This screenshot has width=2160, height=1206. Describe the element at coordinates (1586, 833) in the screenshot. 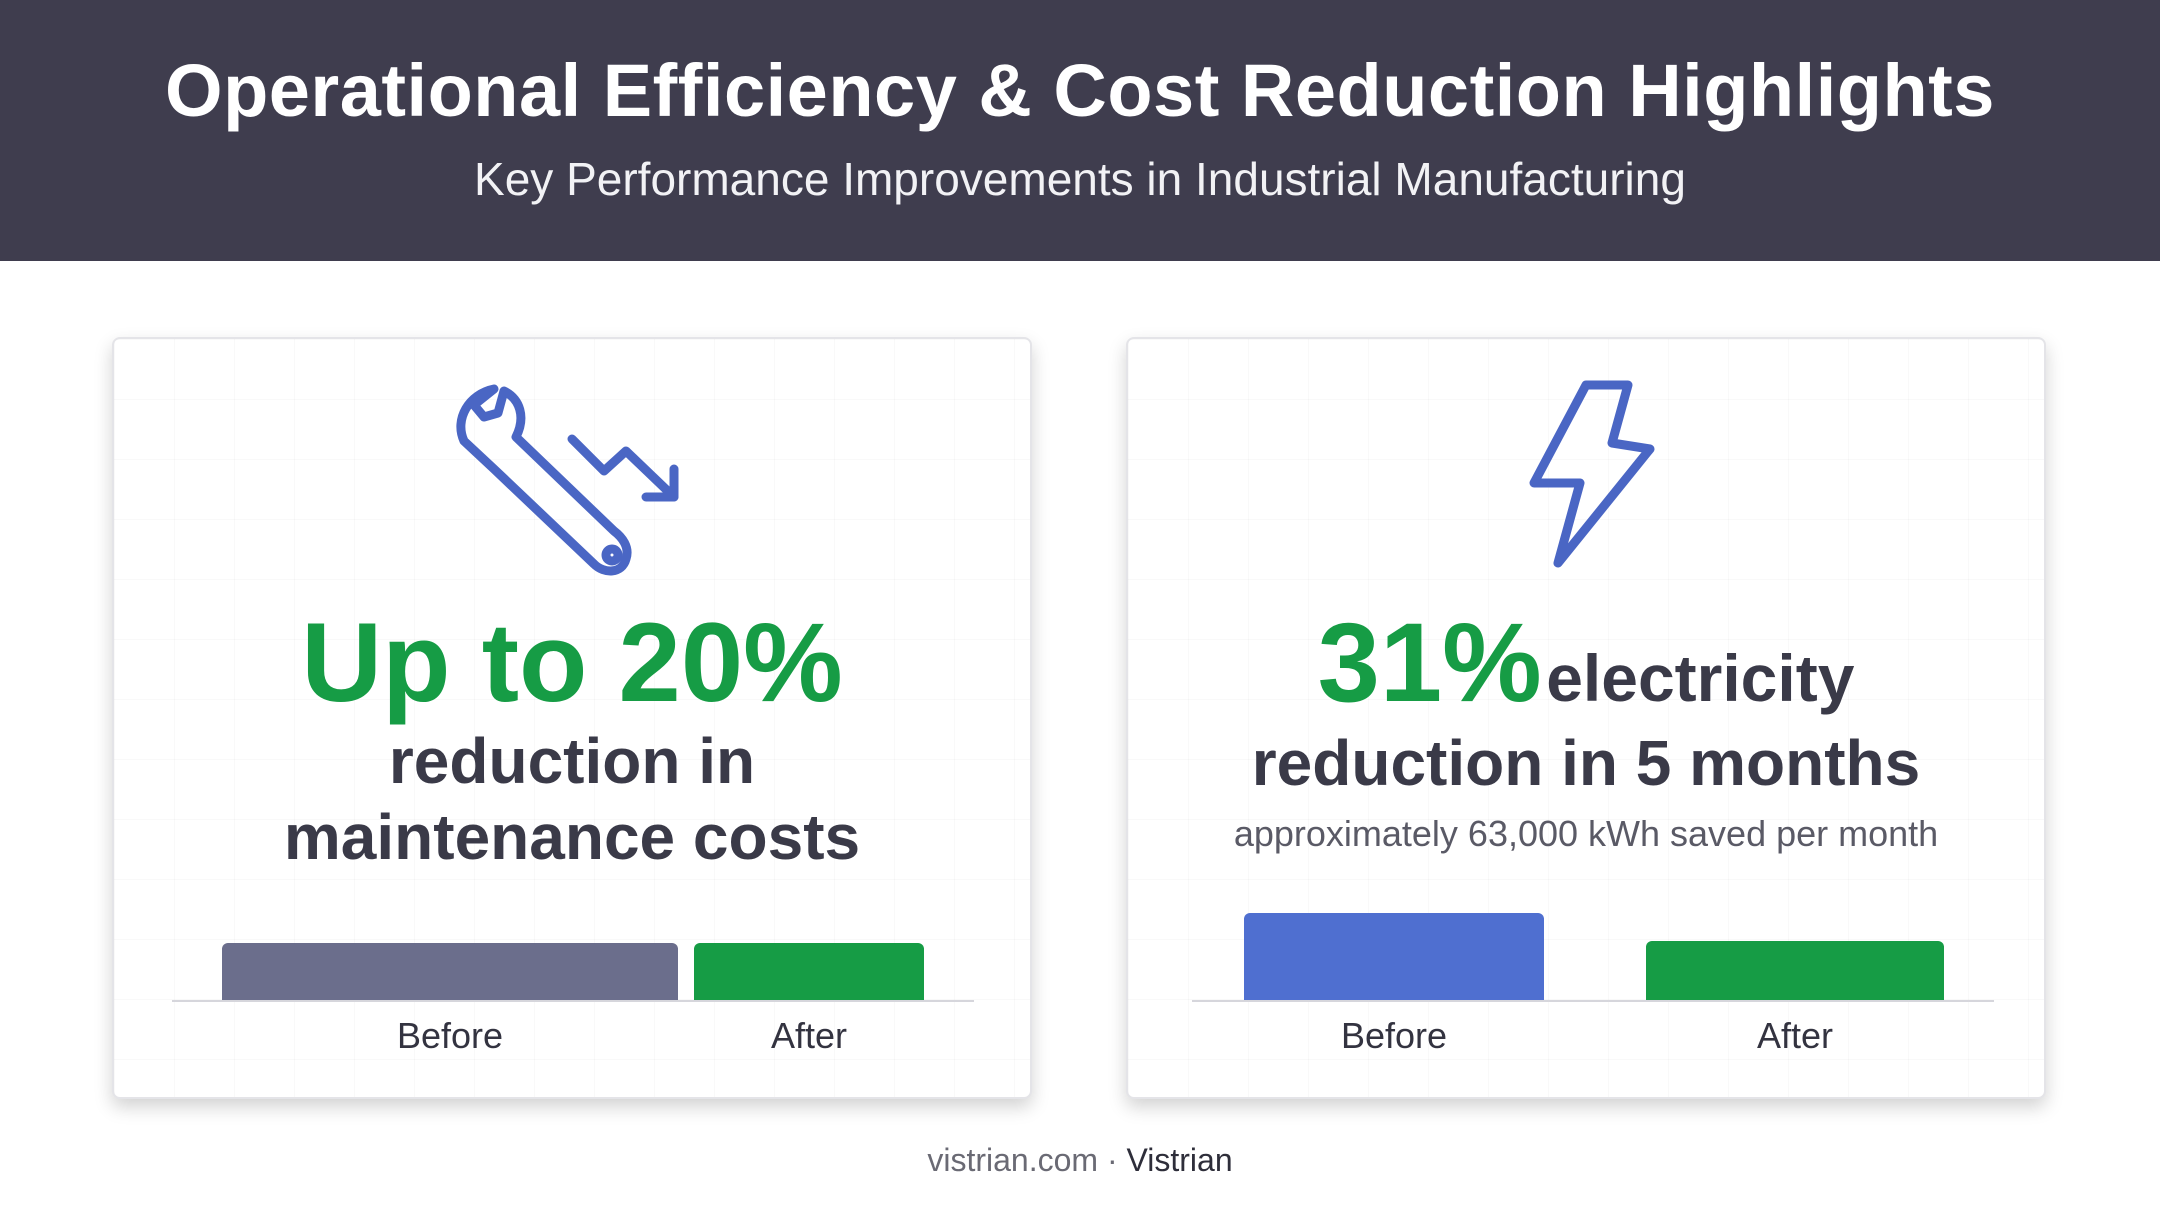

I see `electricity-note: approximately 63,000 kWh saved per month` at that location.